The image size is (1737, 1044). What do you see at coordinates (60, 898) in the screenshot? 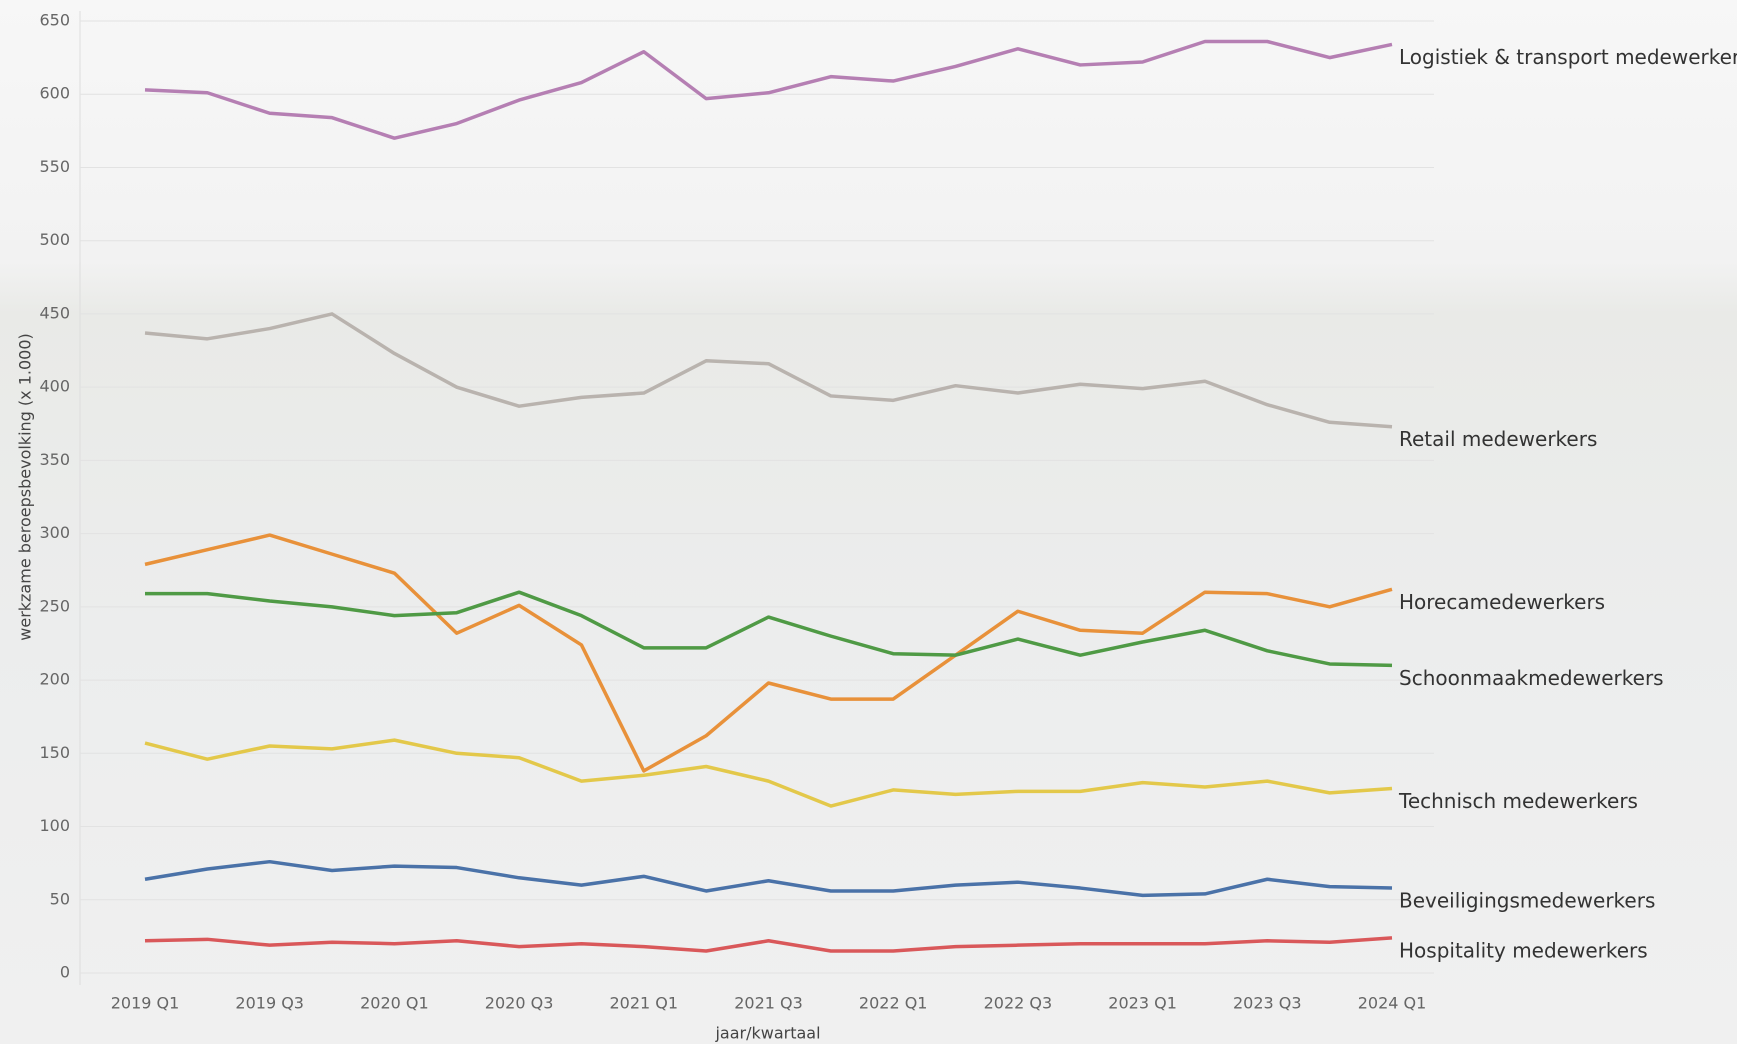
I see `y-tick-label: 50` at bounding box center [60, 898].